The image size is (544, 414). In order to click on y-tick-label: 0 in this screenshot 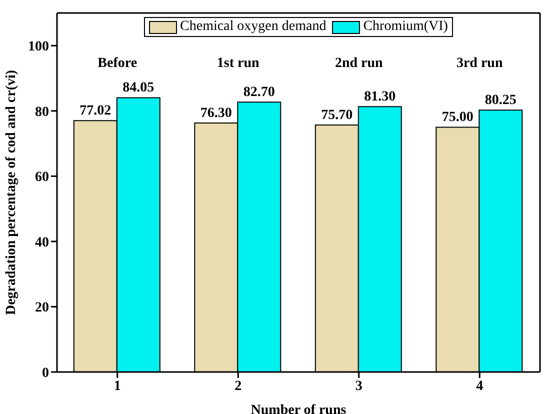, I will do `click(45, 373)`.